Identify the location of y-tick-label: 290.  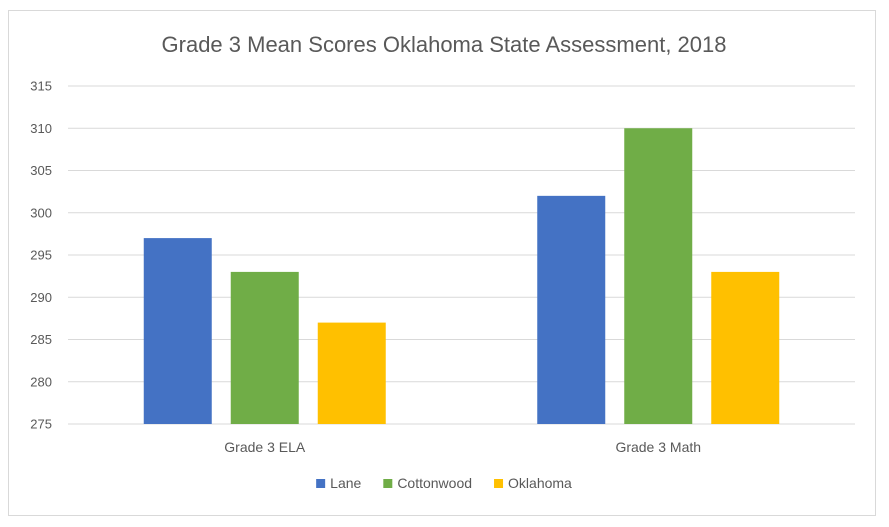
(41, 297).